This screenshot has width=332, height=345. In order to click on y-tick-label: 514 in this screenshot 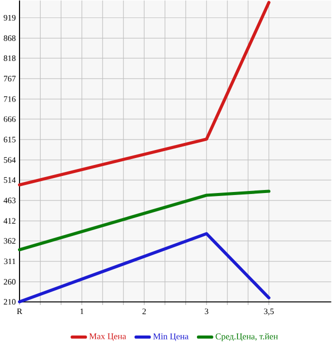, I will do `click(10, 180)`.